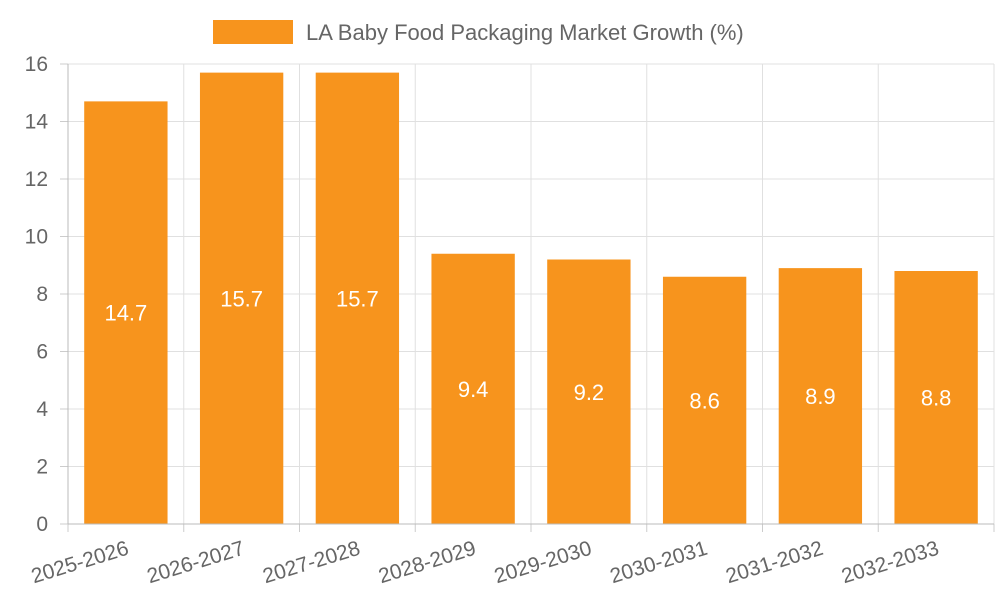 Image resolution: width=1000 pixels, height=600 pixels. What do you see at coordinates (42, 467) in the screenshot?
I see `y-tick-label: 2` at bounding box center [42, 467].